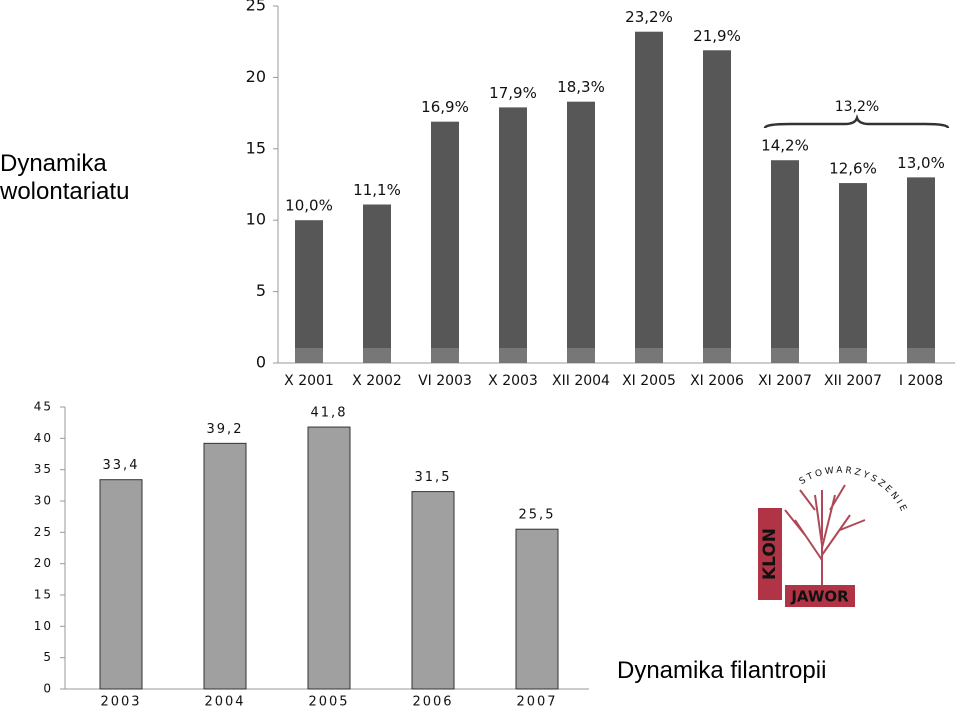 The image size is (960, 707). Describe the element at coordinates (513, 381) in the screenshot. I see `x-tick-label: X 2003` at that location.